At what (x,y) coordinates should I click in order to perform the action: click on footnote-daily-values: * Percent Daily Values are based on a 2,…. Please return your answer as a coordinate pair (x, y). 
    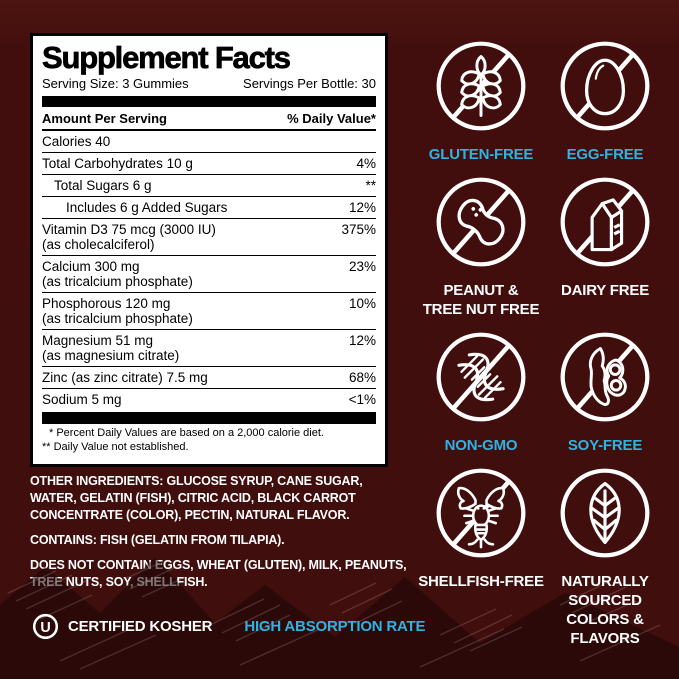
    Looking at the image, I should click on (186, 433).